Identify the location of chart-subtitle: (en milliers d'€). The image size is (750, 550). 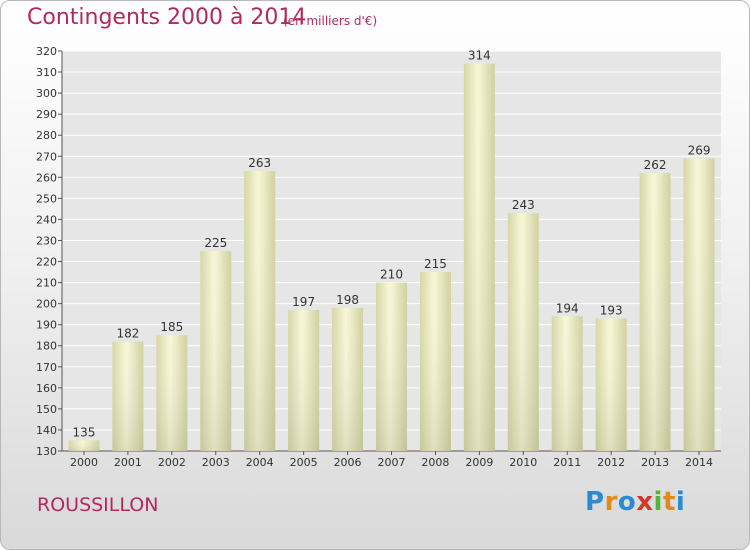
(330, 21).